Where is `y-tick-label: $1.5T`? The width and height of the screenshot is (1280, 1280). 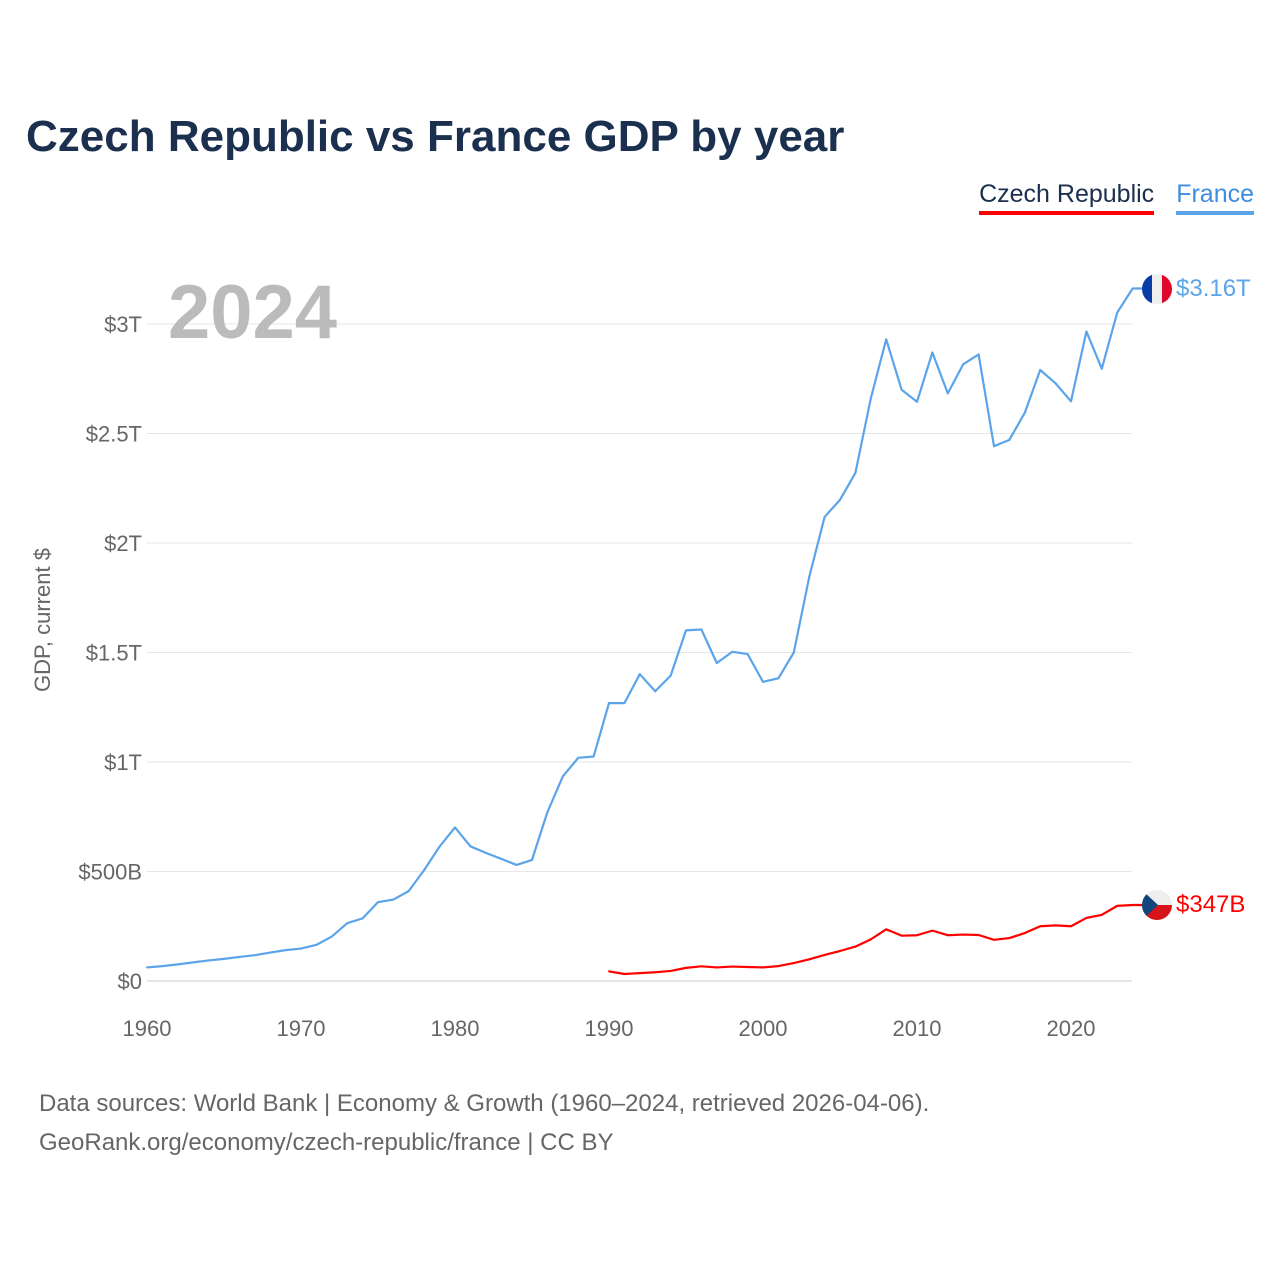 y-tick-label: $1.5T is located at coordinates (114, 653).